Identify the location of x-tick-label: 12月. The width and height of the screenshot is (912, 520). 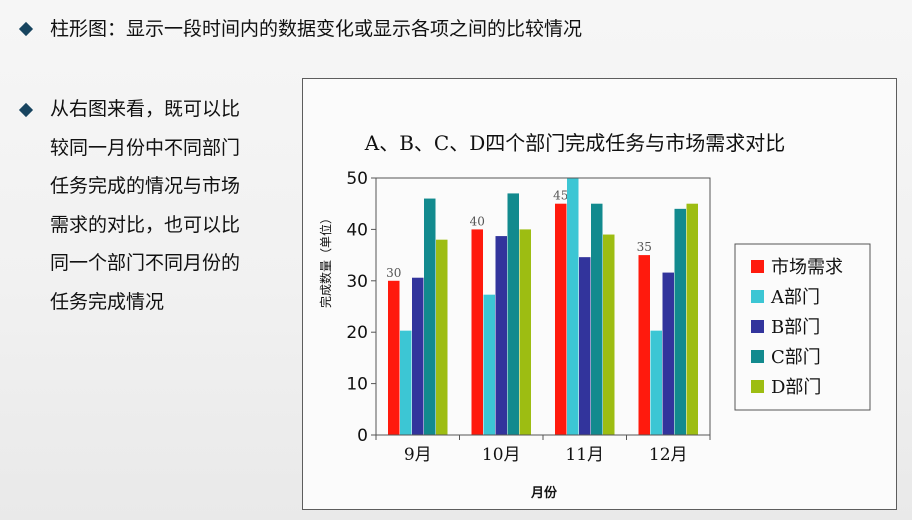
(668, 455).